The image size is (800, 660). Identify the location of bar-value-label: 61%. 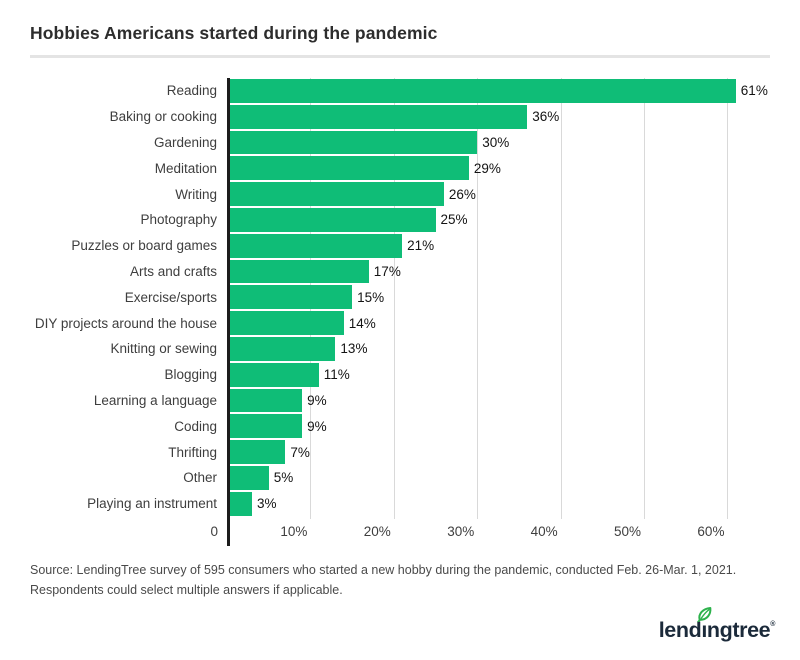
(754, 91).